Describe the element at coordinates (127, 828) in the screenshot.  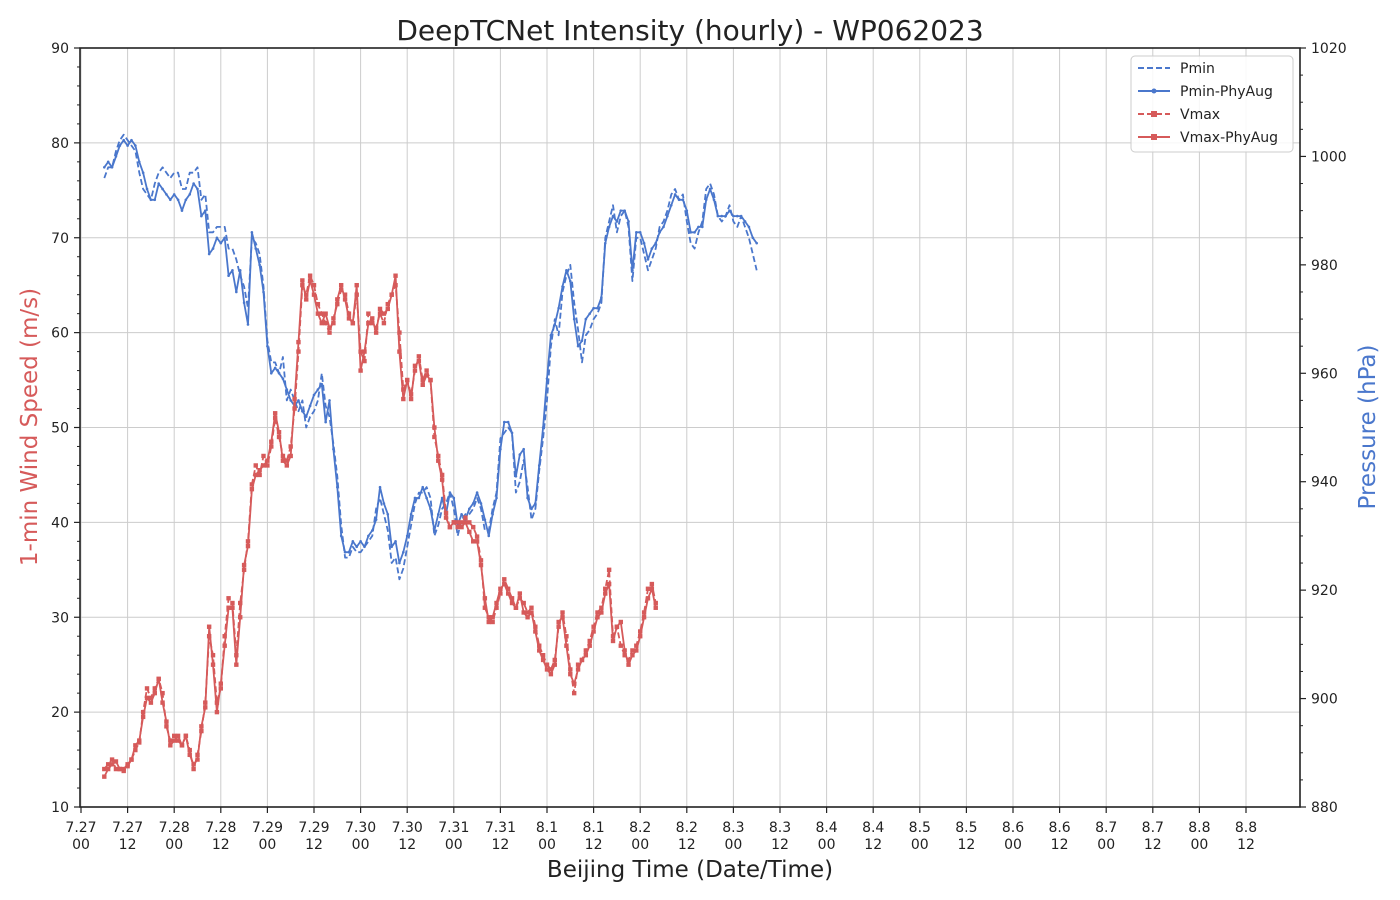
I see `x-tick-date: 7.27` at that location.